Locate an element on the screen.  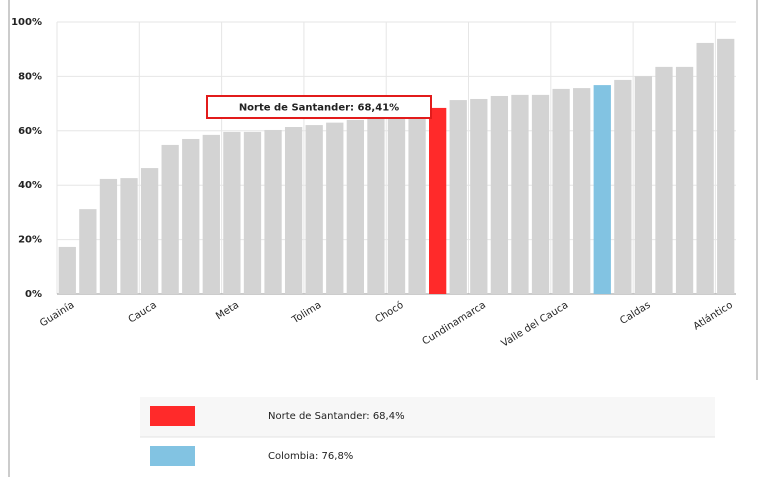
x-tick-label: Tolima is located at coordinates (307, 313).